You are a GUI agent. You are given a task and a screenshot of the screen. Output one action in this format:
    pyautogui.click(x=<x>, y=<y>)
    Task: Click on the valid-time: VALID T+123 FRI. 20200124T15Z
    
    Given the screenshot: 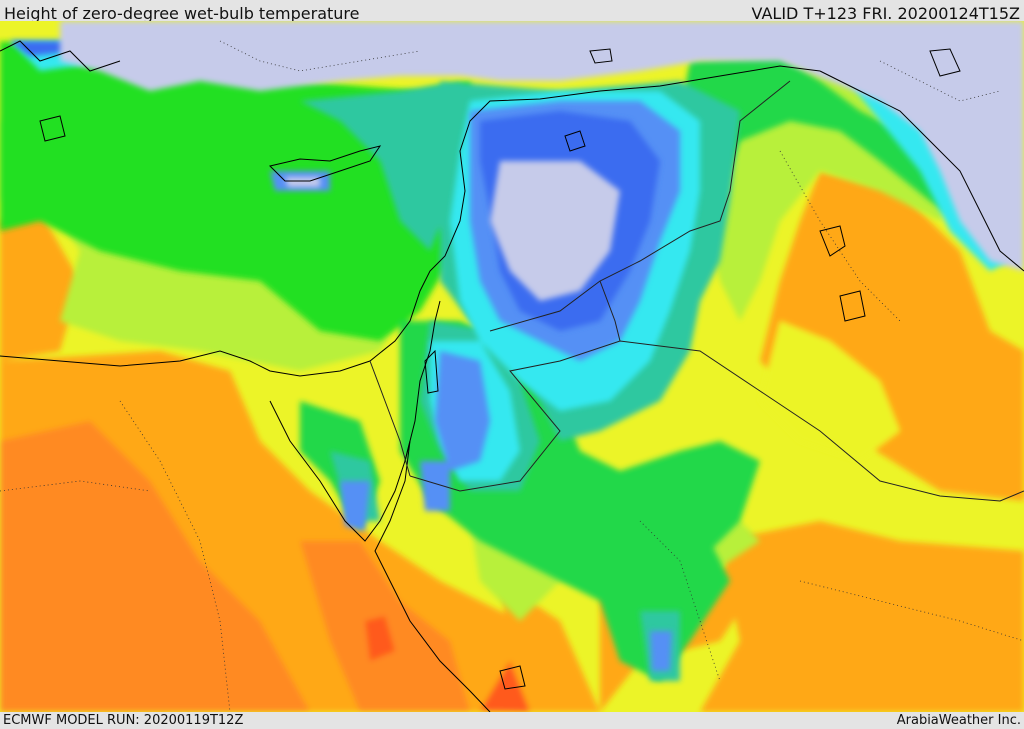 What is the action you would take?
    pyautogui.click(x=885, y=13)
    